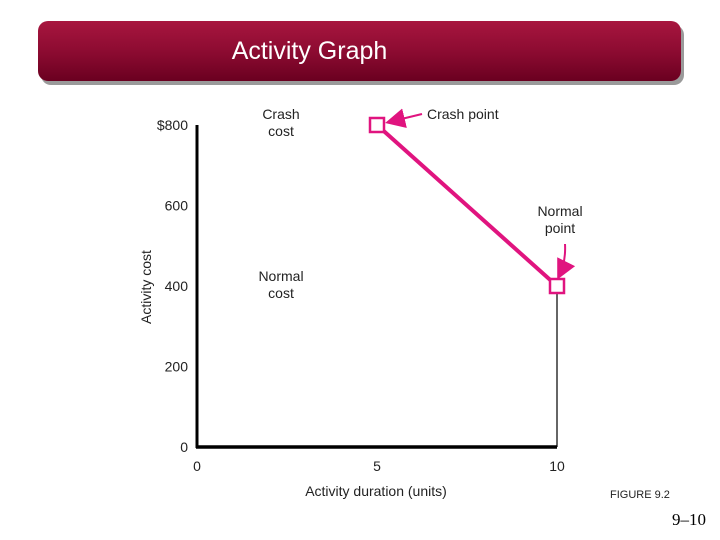  I want to click on x-axis-label: Activity duration (units), so click(376, 491).